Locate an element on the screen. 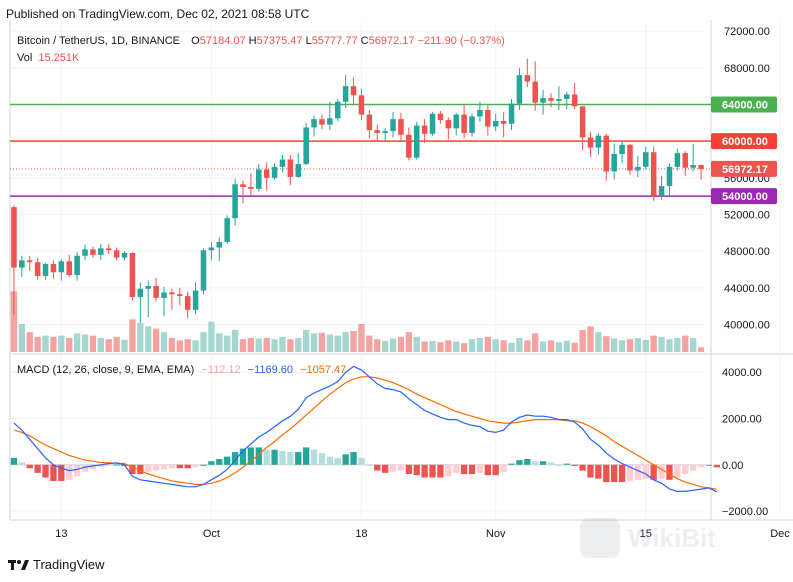  volume-label: Vol is located at coordinates (25, 58).